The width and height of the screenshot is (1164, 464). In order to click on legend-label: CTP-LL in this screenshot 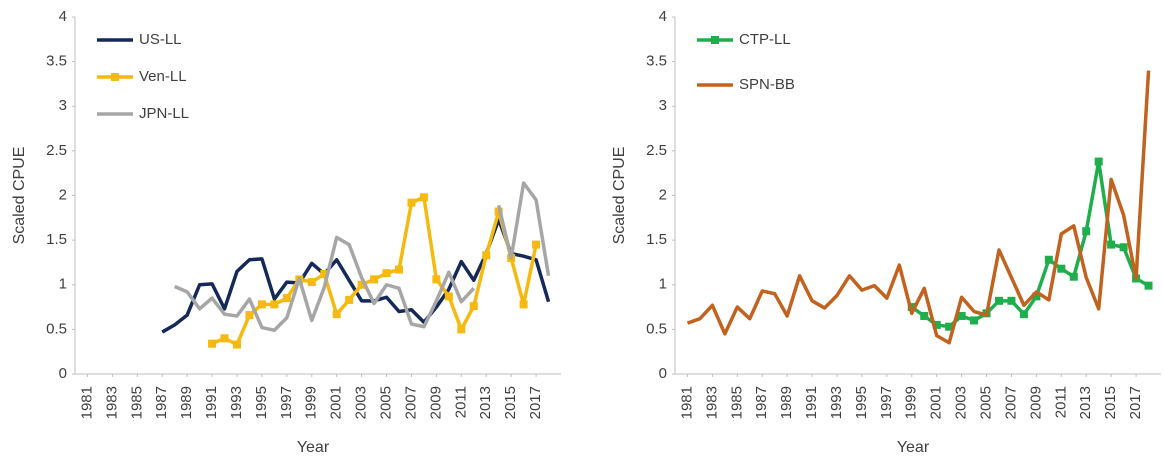, I will do `click(765, 39)`.